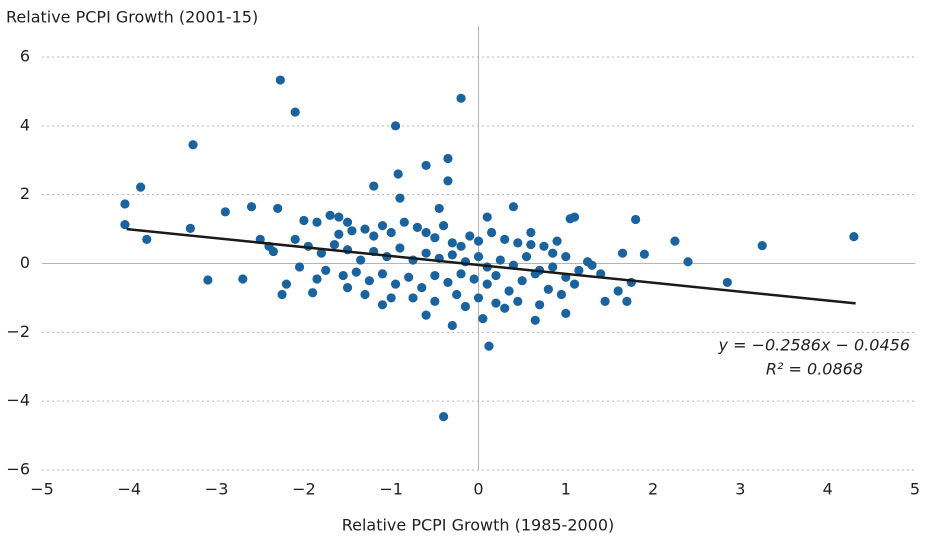 The image size is (927, 542). What do you see at coordinates (132, 17) in the screenshot?
I see `y-axis-label: Relative PCPI Growth (2001-15)` at bounding box center [132, 17].